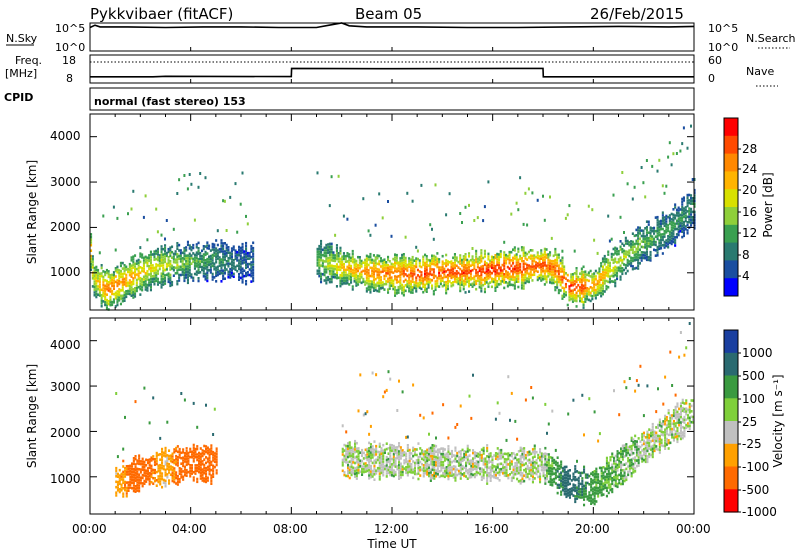  What do you see at coordinates (69, 60) in the screenshot?
I see `freq-tick-top: 18` at bounding box center [69, 60].